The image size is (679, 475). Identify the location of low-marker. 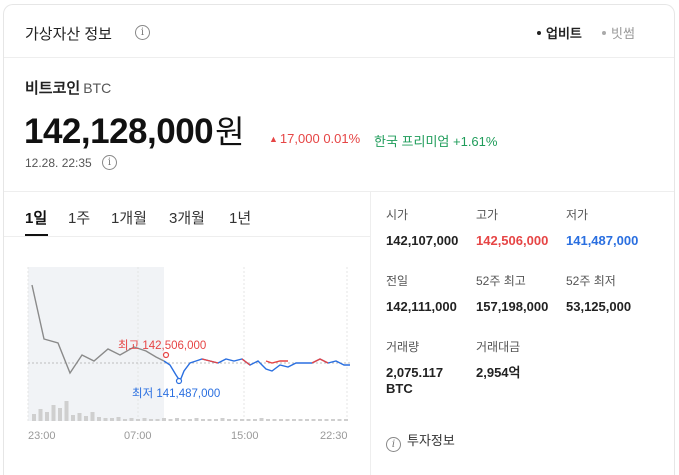
(179, 381).